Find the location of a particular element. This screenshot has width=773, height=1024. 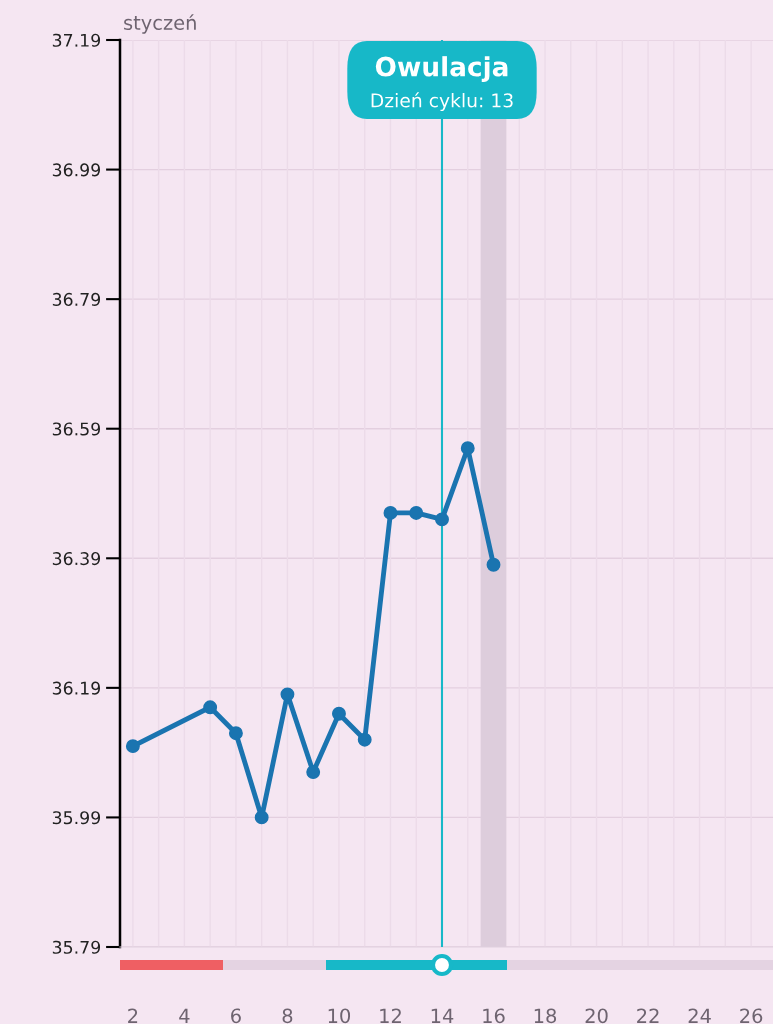

x-tick-label: 10 is located at coordinates (339, 1016).